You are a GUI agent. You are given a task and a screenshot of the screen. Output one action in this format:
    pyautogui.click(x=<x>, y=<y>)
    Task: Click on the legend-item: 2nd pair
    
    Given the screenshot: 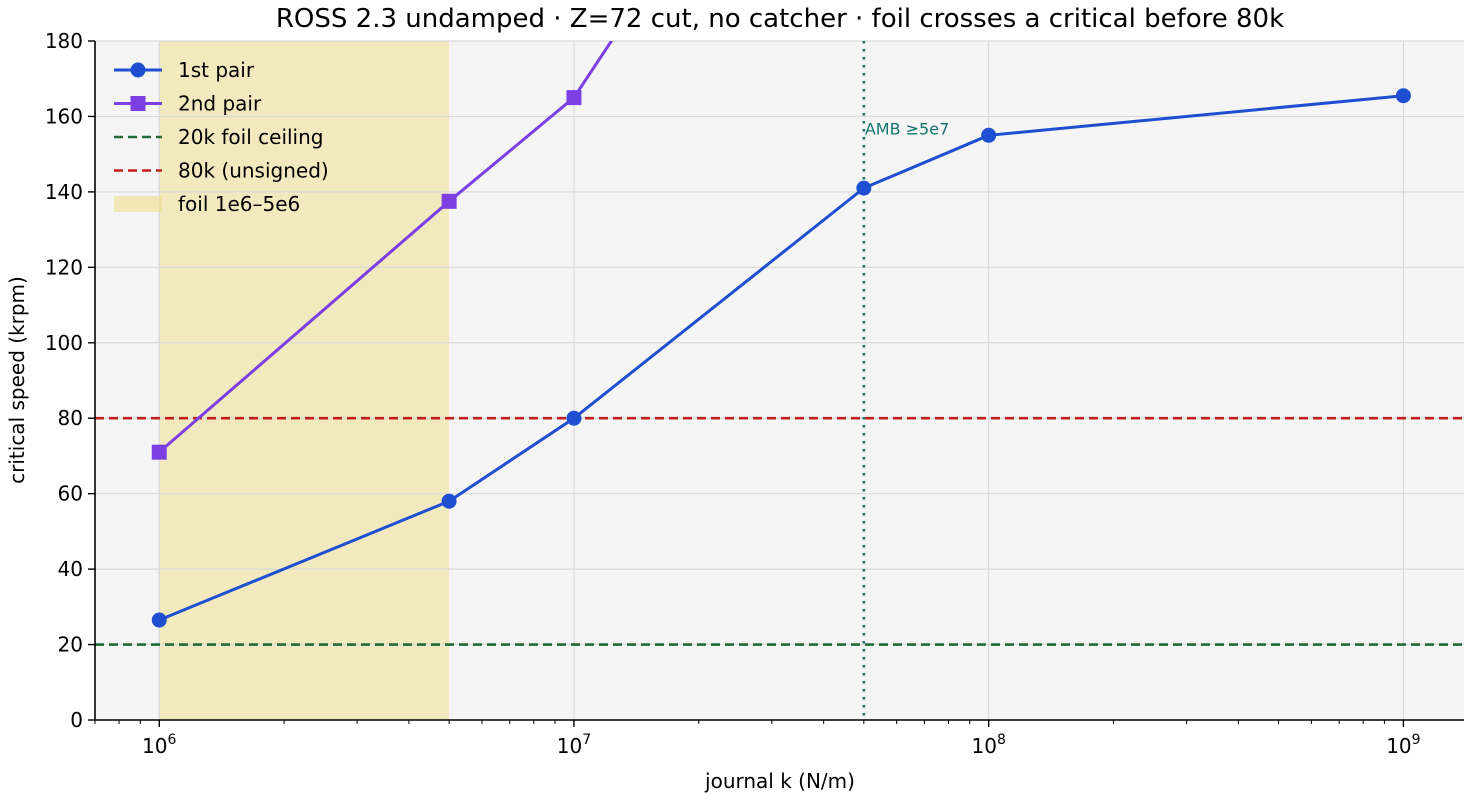 What is the action you would take?
    pyautogui.click(x=188, y=104)
    